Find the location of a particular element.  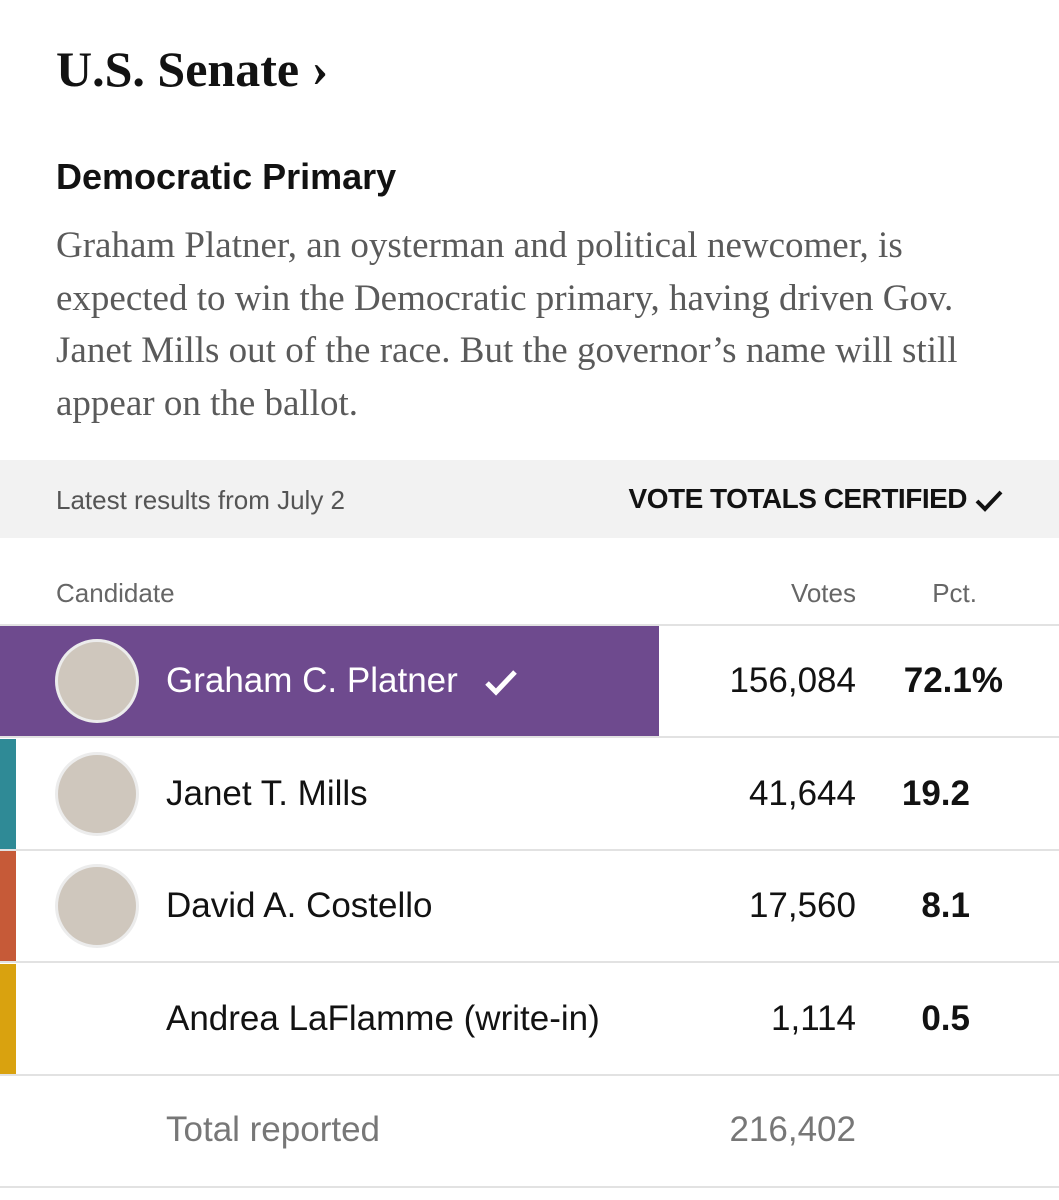

certified: VOTE TOTALS CERTIFIED is located at coordinates (798, 499).